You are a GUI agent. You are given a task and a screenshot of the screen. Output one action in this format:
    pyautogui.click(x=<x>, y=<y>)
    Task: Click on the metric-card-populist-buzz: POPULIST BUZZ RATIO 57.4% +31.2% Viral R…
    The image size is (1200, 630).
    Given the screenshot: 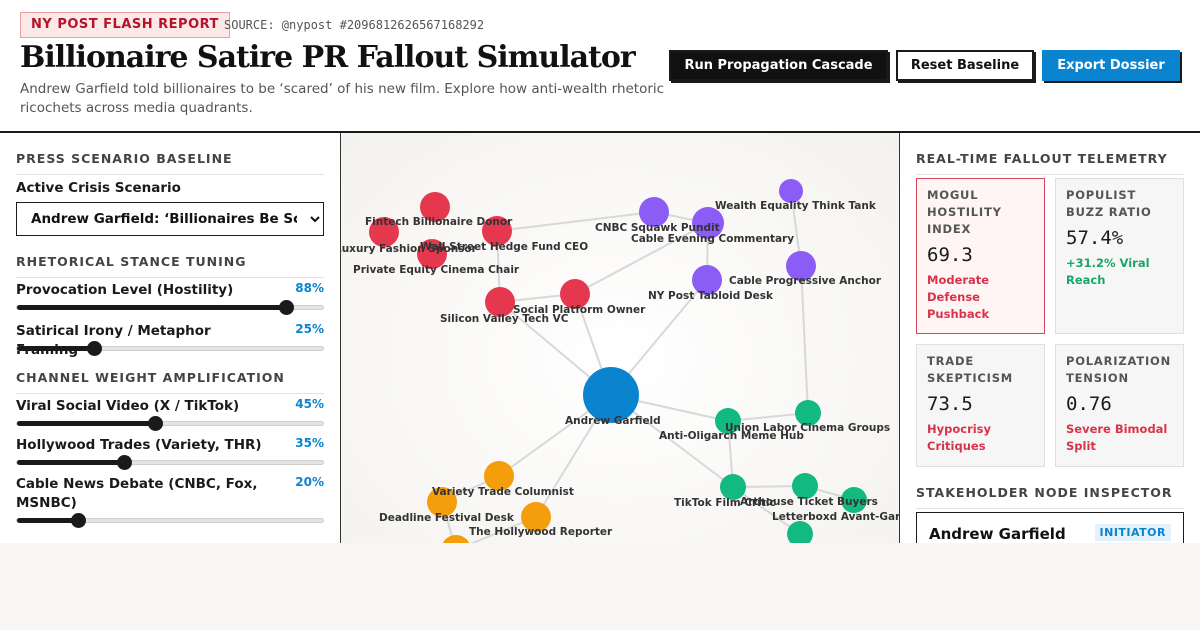 What is the action you would take?
    pyautogui.click(x=1119, y=256)
    